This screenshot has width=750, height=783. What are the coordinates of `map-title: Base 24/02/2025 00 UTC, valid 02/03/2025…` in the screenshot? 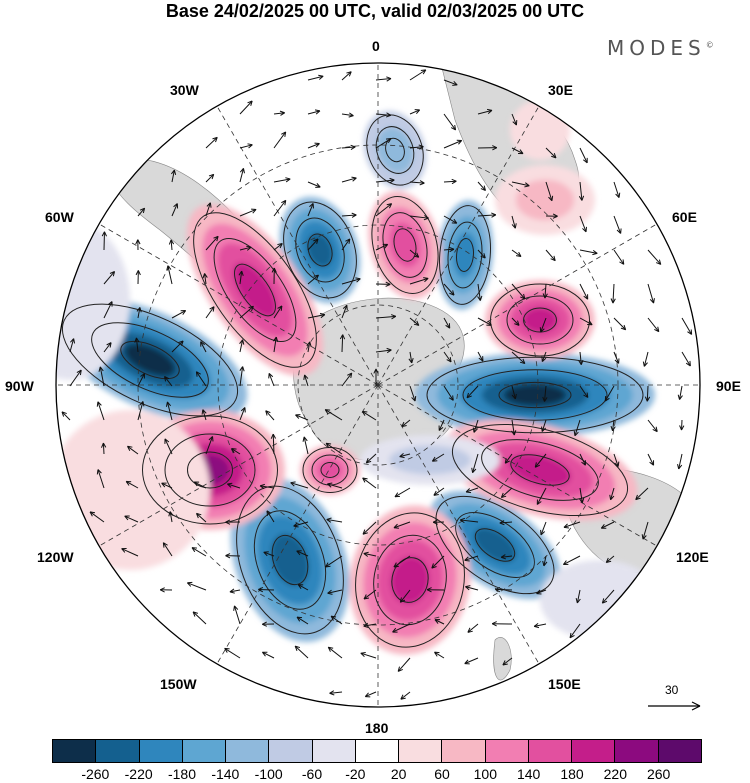 It's located at (375, 11).